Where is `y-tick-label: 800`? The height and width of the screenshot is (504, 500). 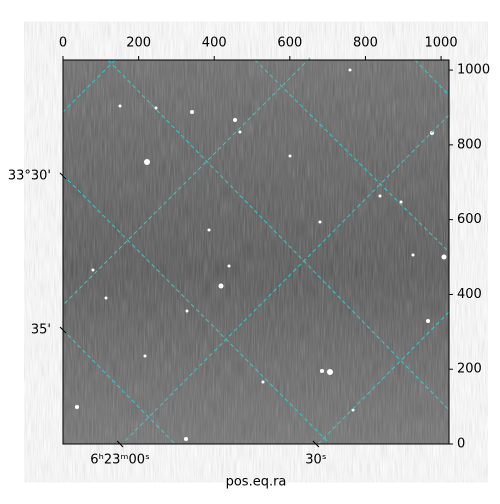
y-tick-label: 800 is located at coordinates (469, 144).